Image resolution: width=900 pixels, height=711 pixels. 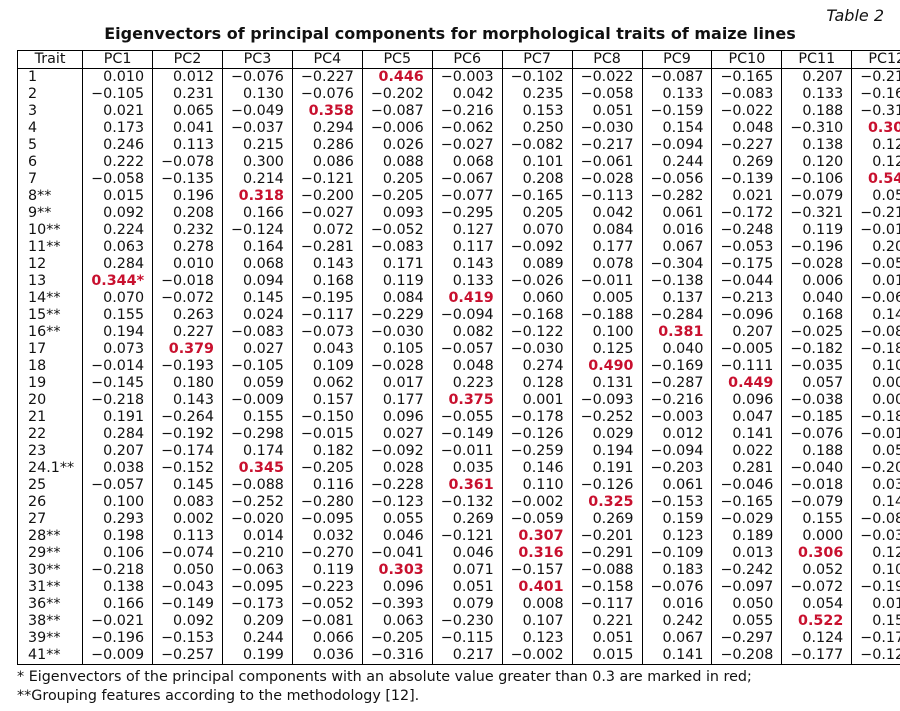 I want to click on value-cell: −0.080, so click(x=875, y=519).